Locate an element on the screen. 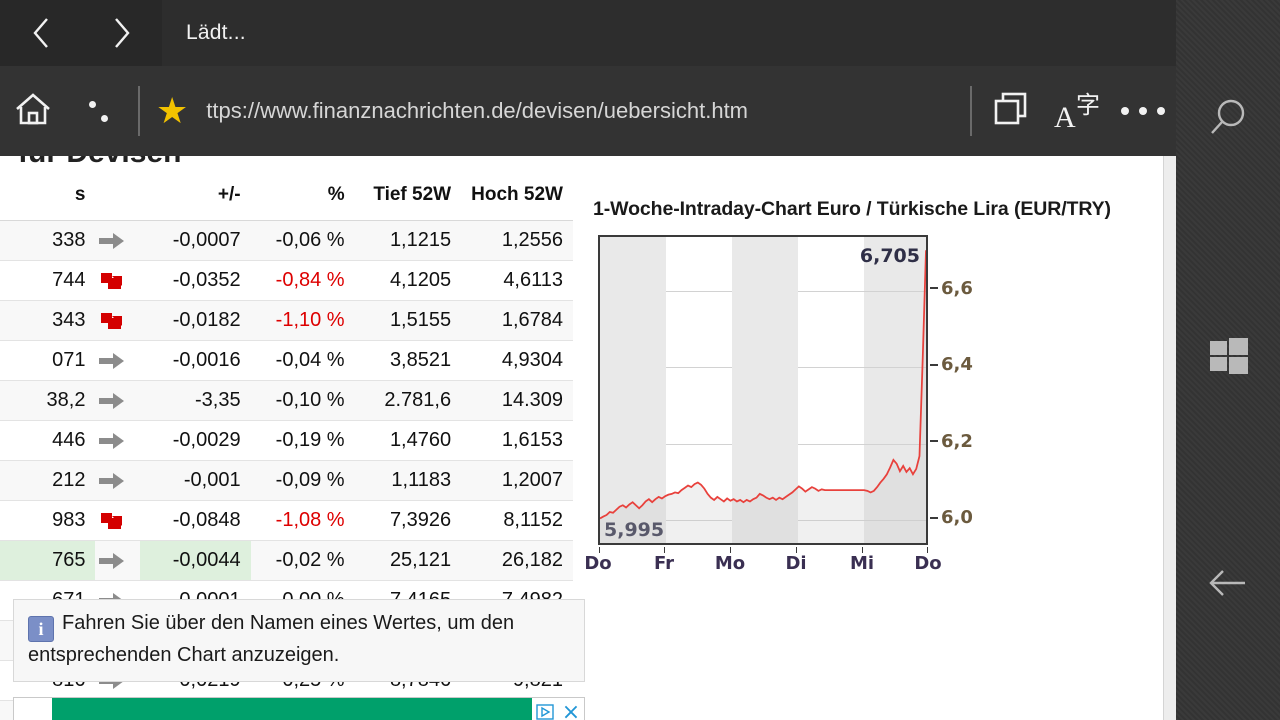 The image size is (1280, 720). cell-high52w: 1,2007 is located at coordinates (517, 480).